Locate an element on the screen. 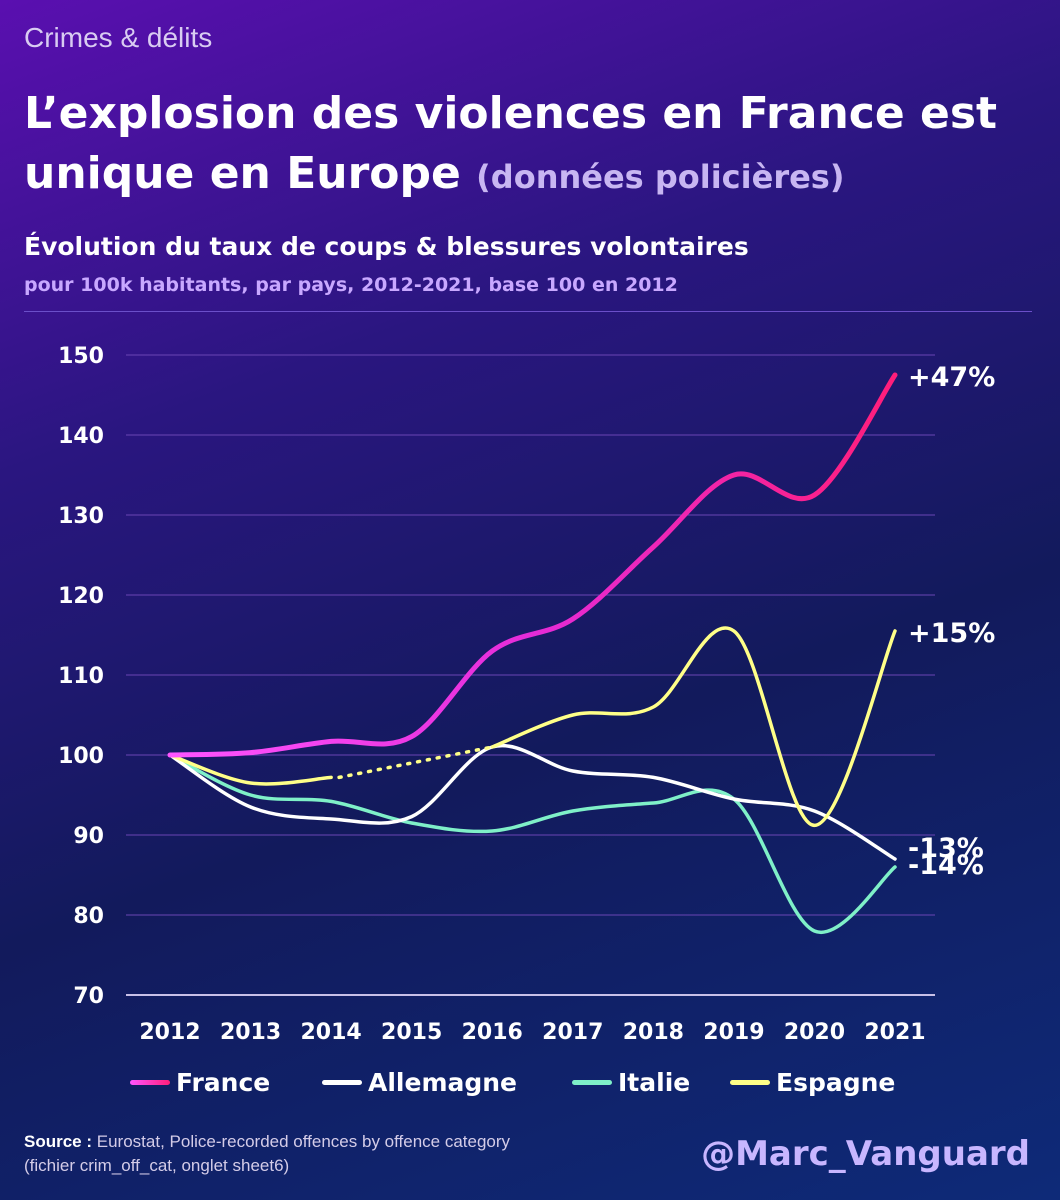  x-tick-2021: 2021 is located at coordinates (894, 1032).